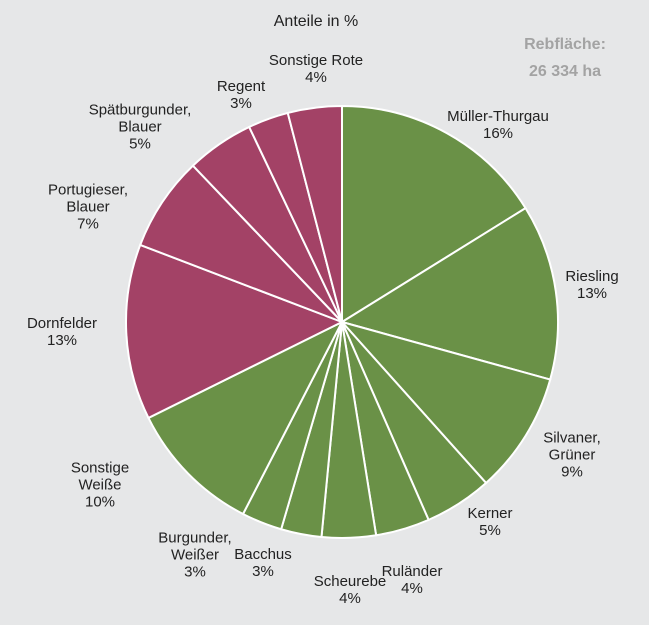  Describe the element at coordinates (263, 554) in the screenshot. I see `category-name: Bacchus` at that location.